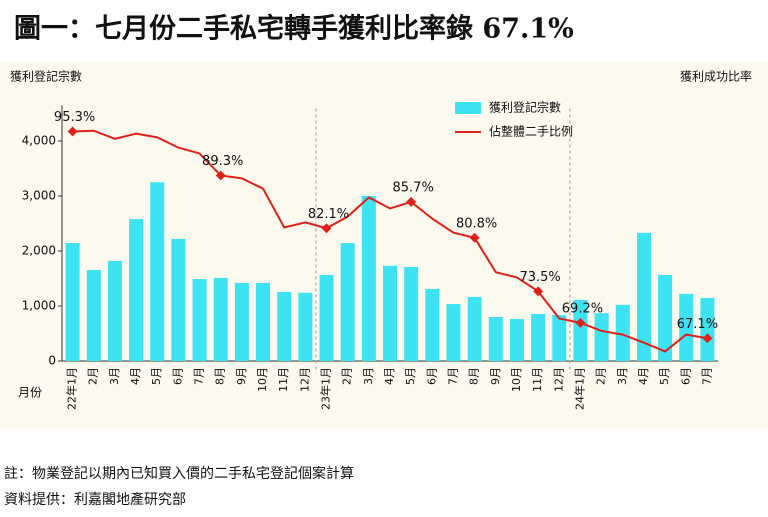  What do you see at coordinates (72, 388) in the screenshot?
I see `x-tick-label: 22年1月` at bounding box center [72, 388].